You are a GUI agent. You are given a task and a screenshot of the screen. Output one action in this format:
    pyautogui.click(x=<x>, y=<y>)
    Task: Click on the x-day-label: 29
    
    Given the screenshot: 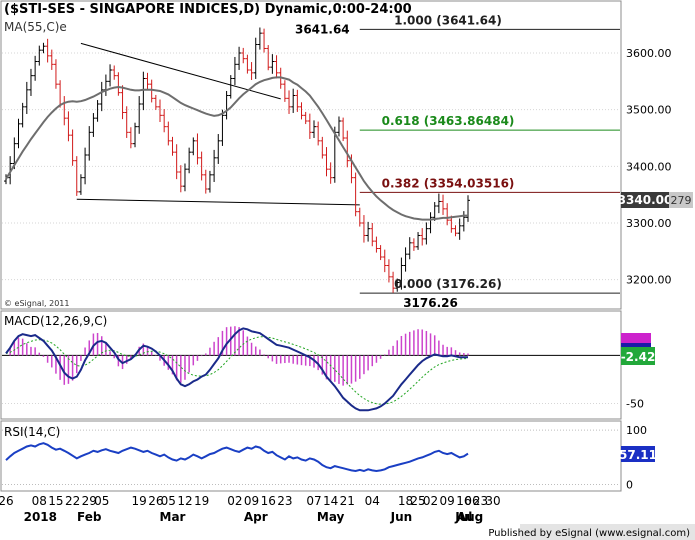 What is the action you would take?
    pyautogui.click(x=89, y=501)
    